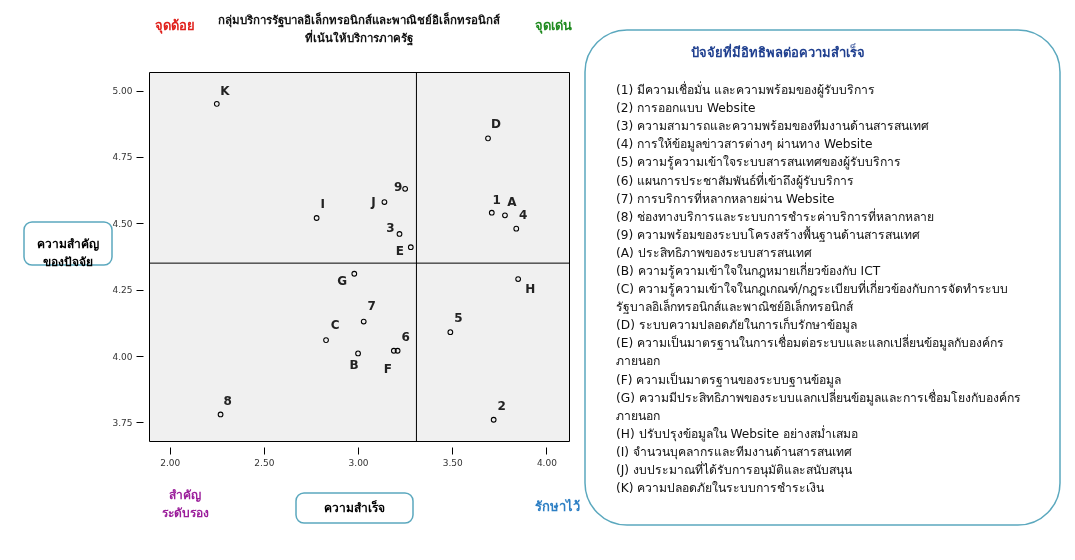  I want to click on text: รักษาไว้, so click(557, 506).